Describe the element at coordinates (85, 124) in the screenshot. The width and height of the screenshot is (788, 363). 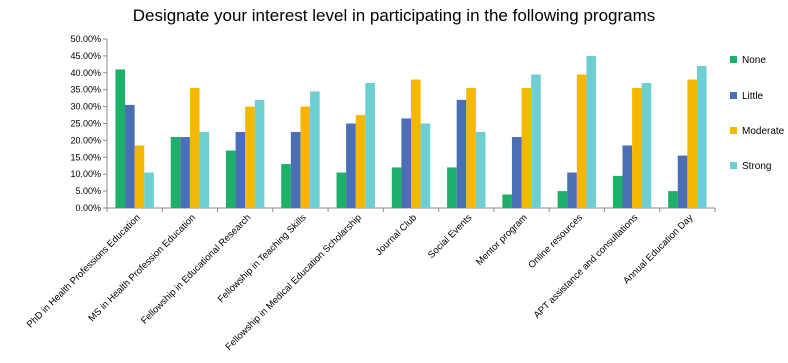
I see `y-tick-label: 25.00%` at that location.